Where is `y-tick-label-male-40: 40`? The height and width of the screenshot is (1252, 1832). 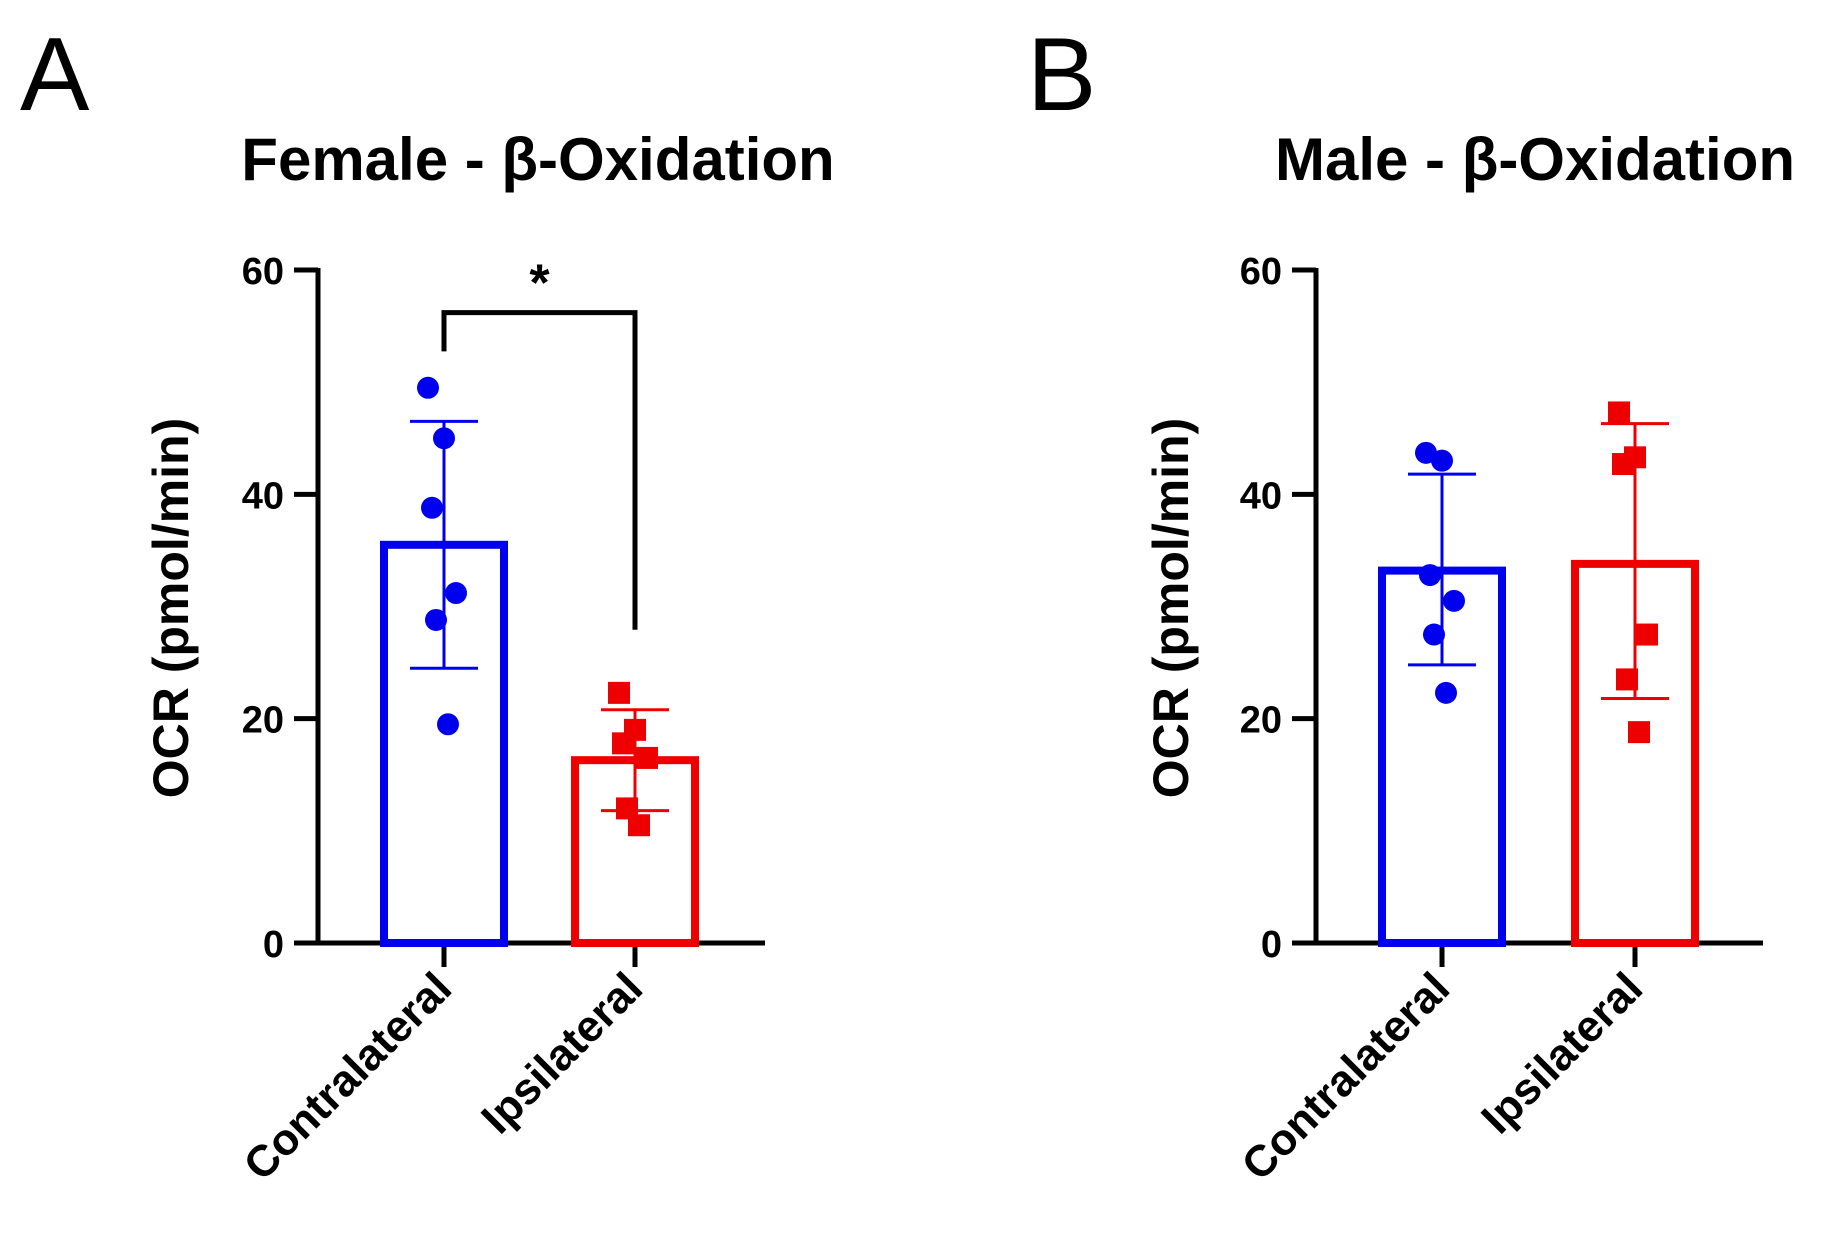
y-tick-label-male-40: 40 is located at coordinates (1261, 496).